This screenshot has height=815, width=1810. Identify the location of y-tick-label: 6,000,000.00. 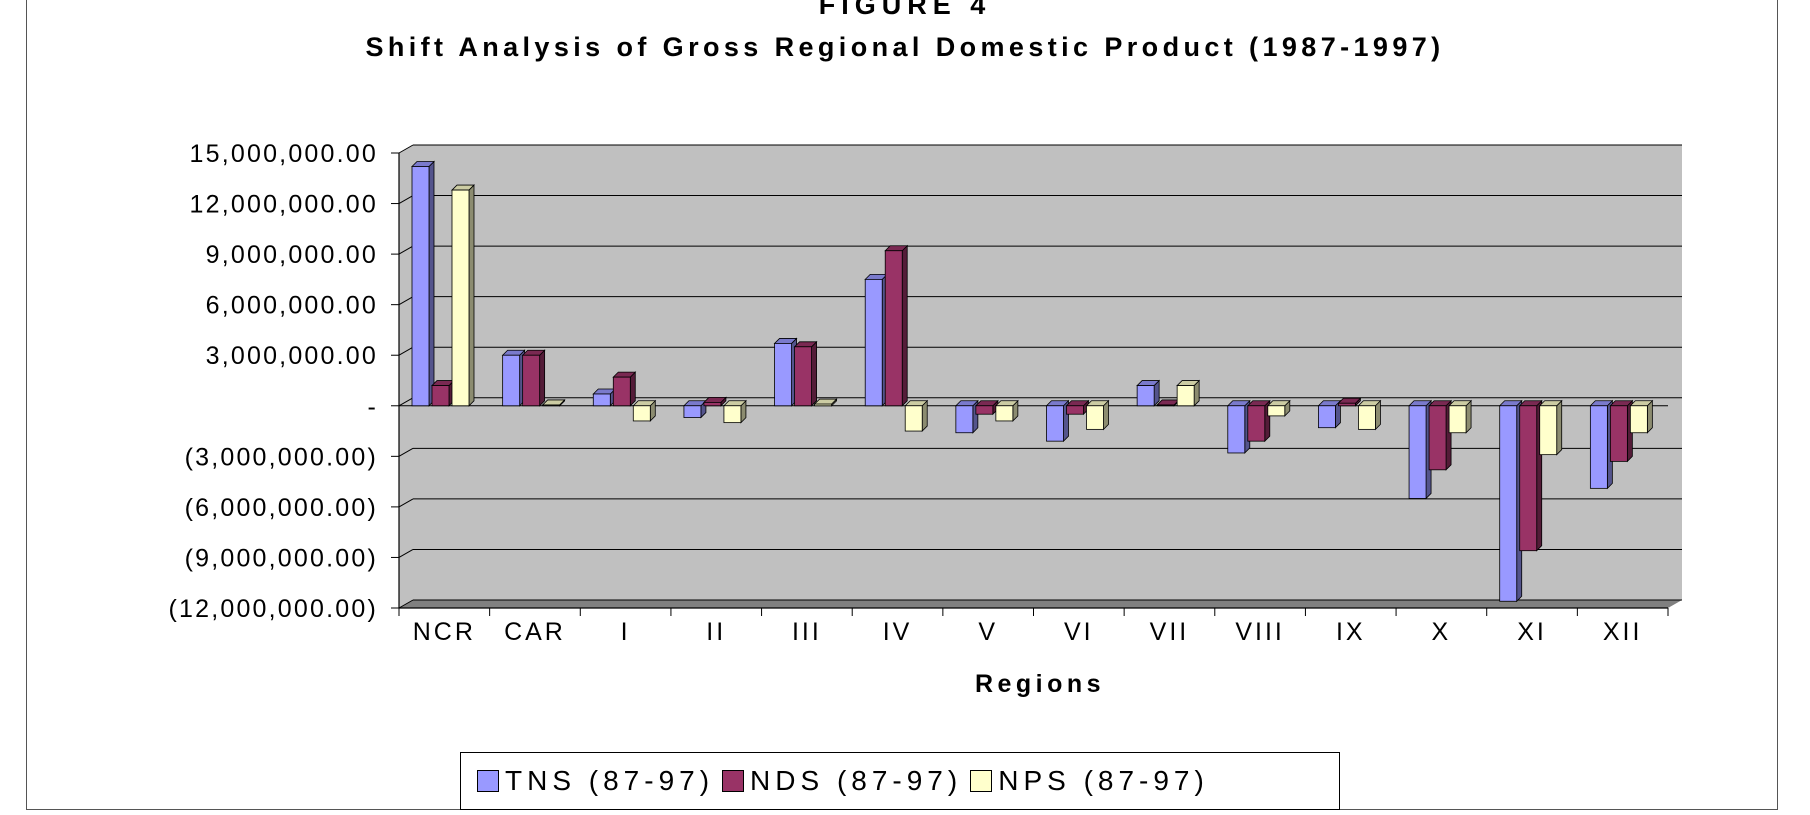
(292, 306).